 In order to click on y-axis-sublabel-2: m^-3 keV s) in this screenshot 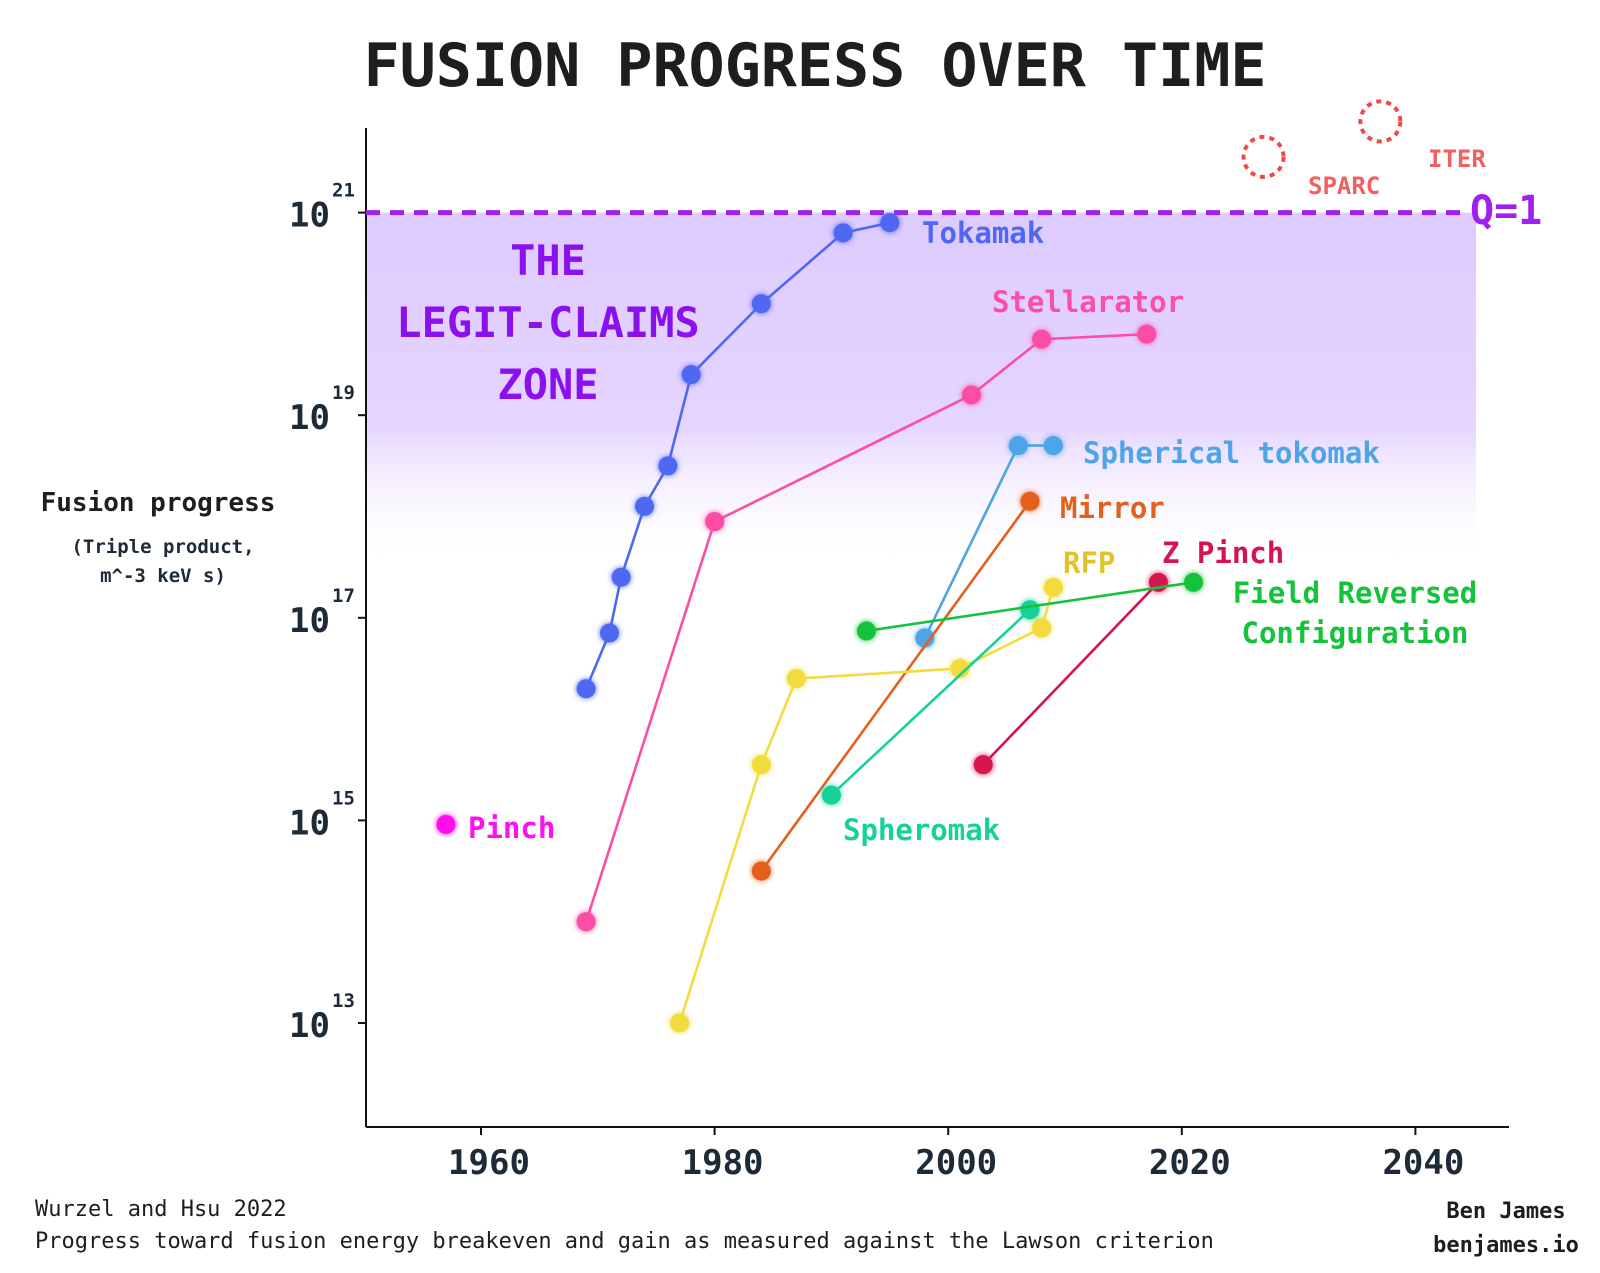, I will do `click(163, 576)`.